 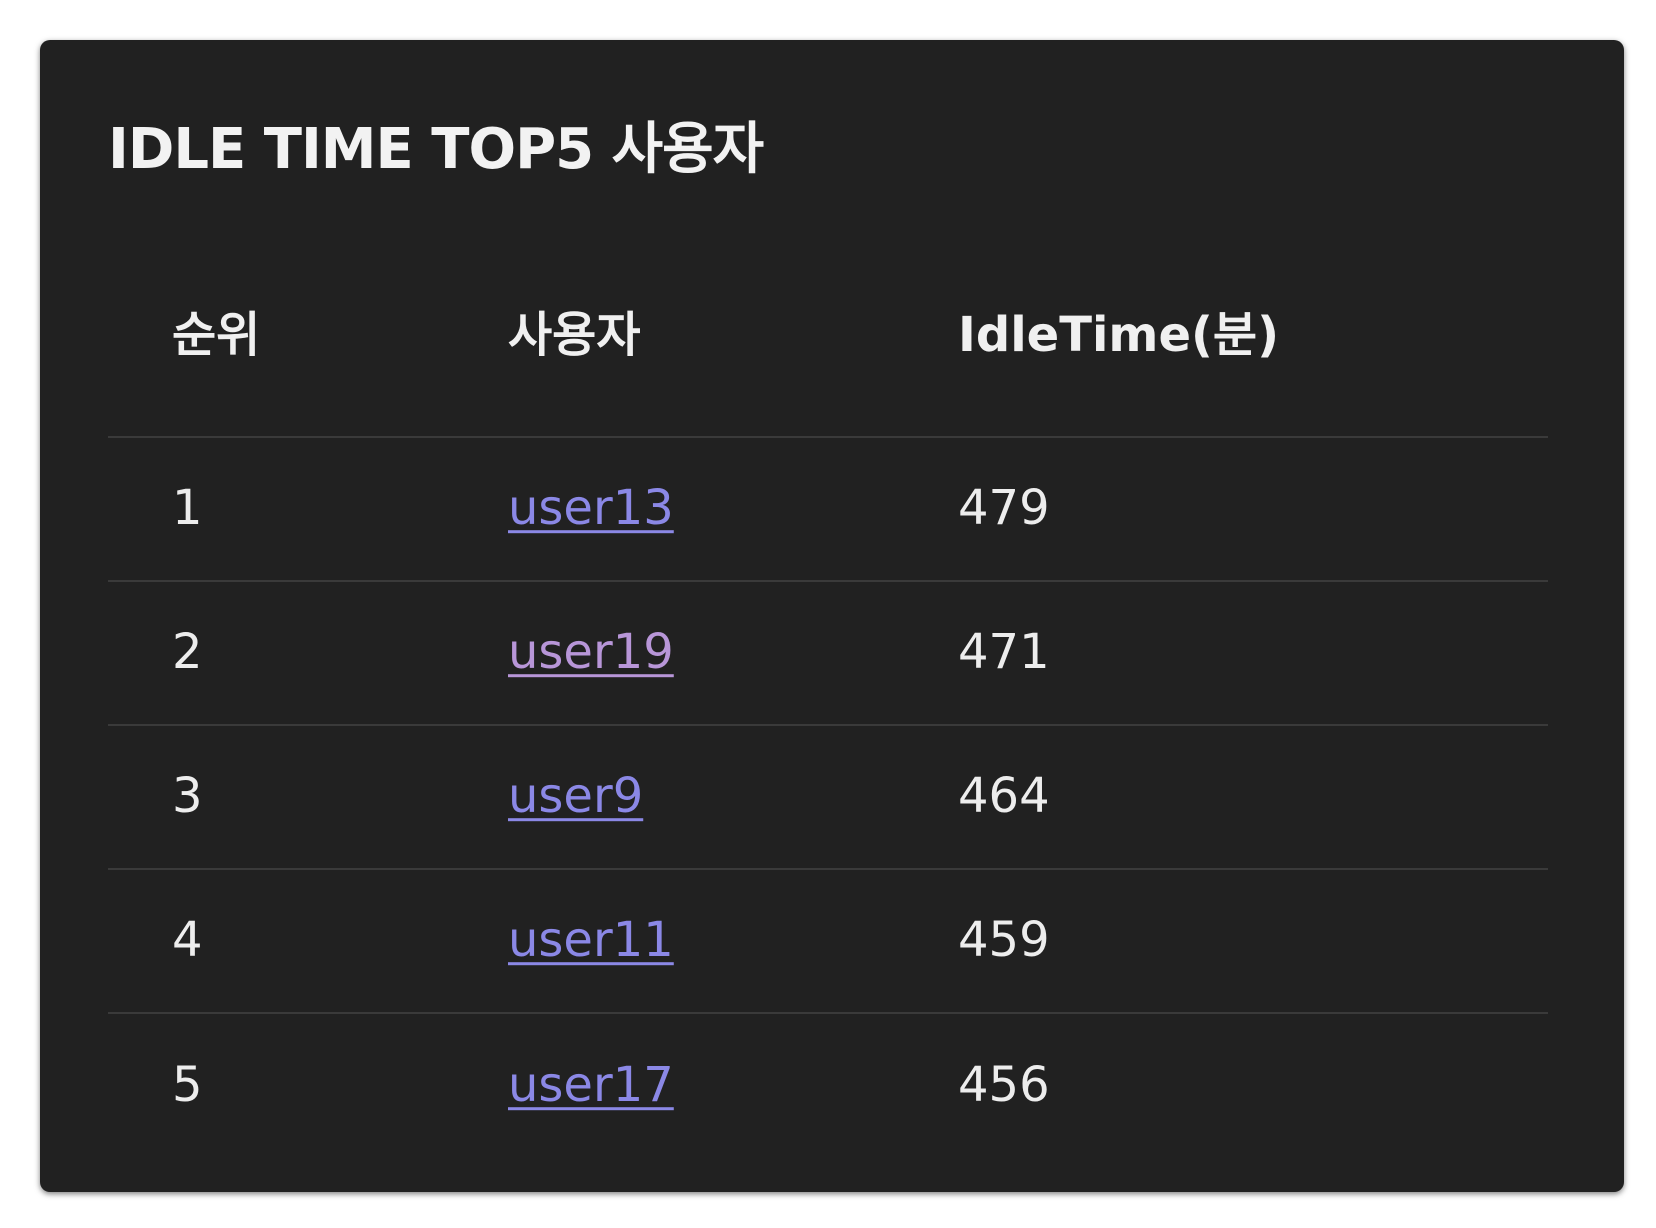 I want to click on idle-time-cell: 479, so click(x=1004, y=508).